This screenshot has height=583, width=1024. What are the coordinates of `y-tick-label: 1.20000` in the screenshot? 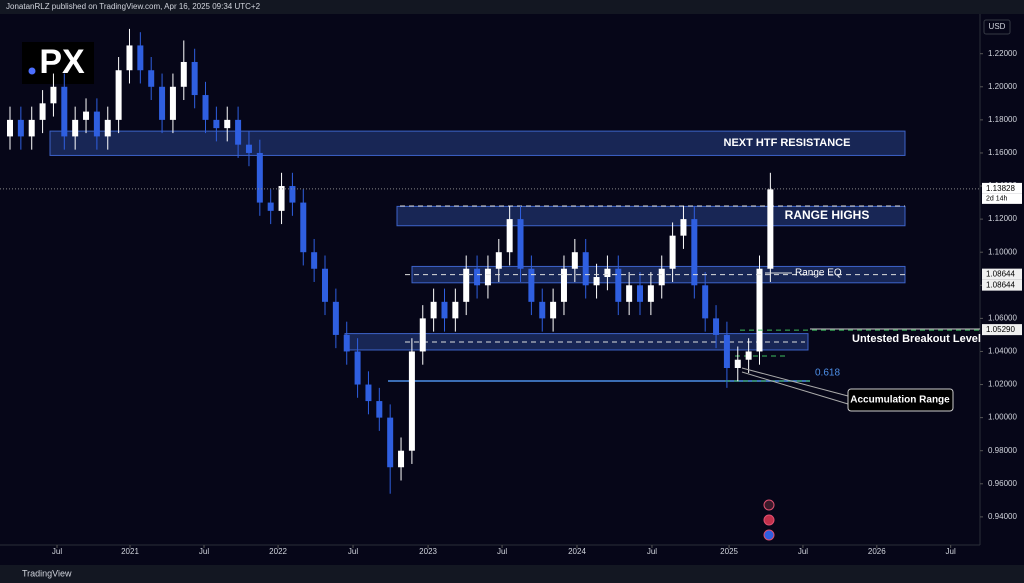 It's located at (1002, 86).